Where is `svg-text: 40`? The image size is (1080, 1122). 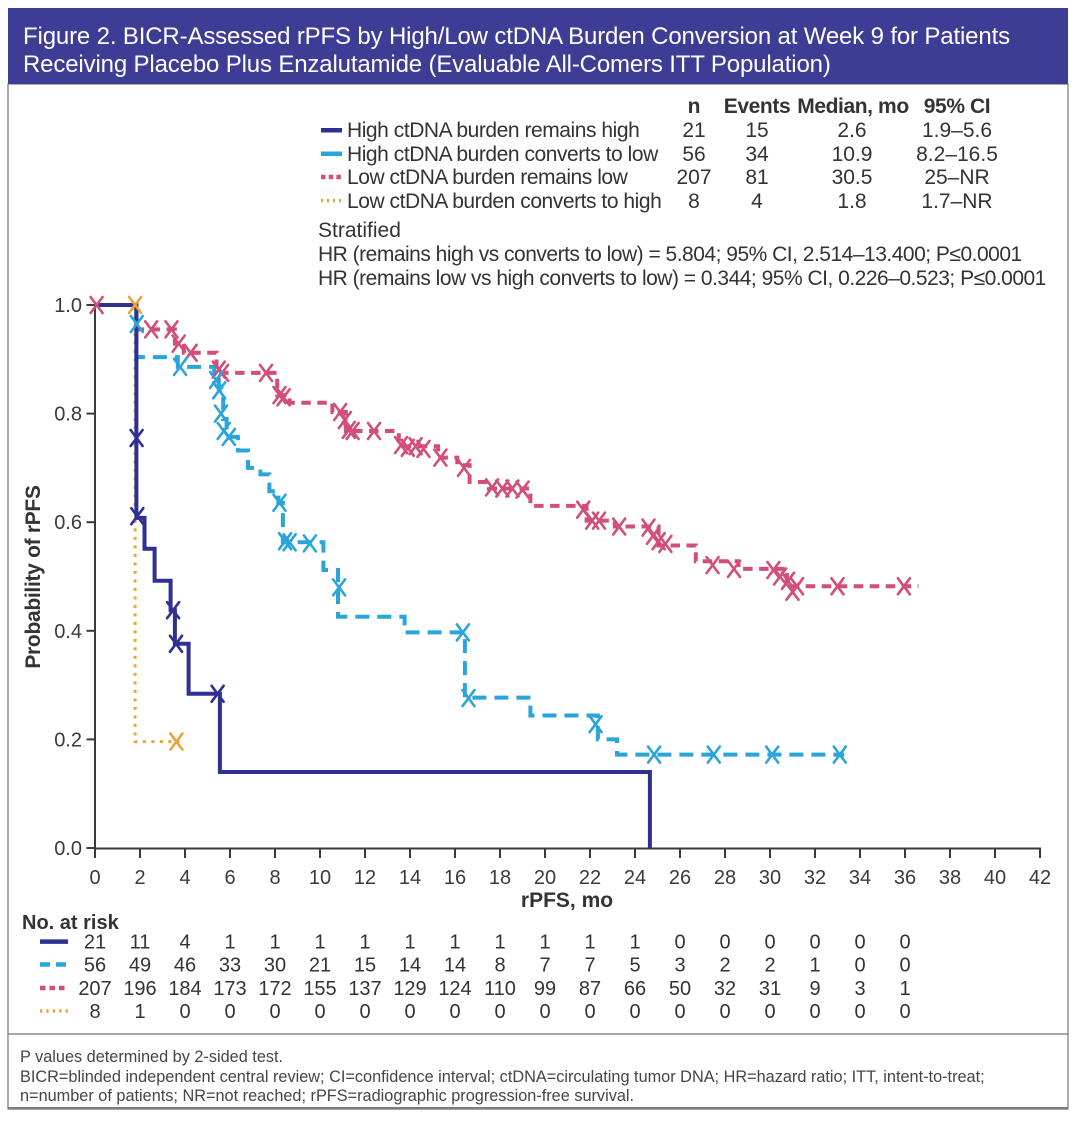
svg-text: 40 is located at coordinates (995, 878).